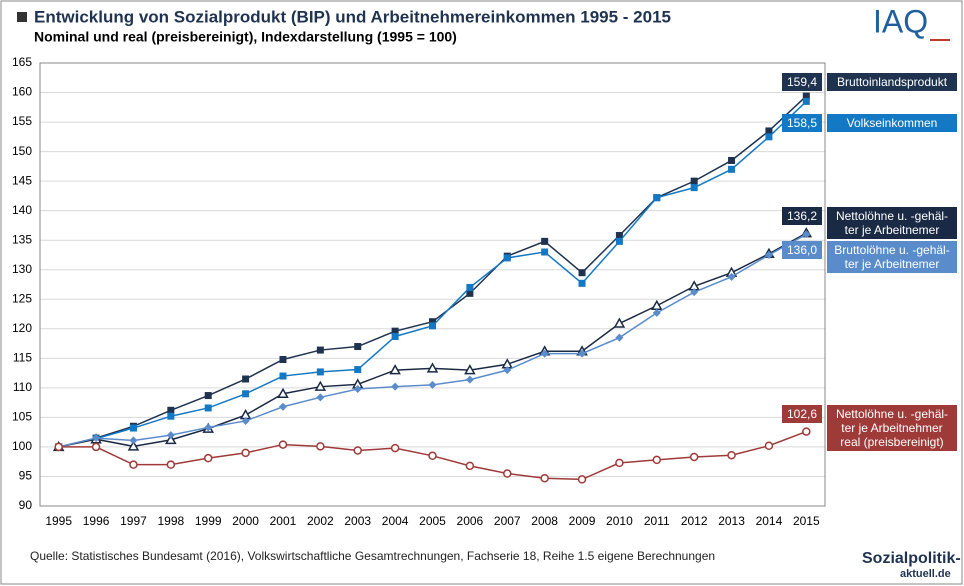  I want to click on value-label: 158,5, so click(802, 123).